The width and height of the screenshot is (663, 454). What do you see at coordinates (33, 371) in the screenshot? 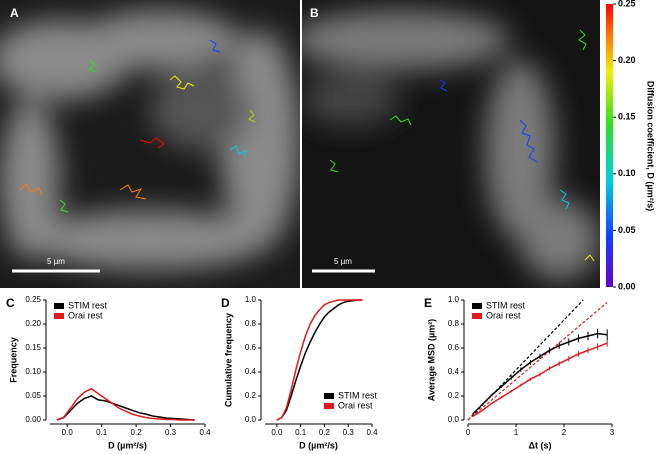
I see `y-tick-label: 0.10` at bounding box center [33, 371].